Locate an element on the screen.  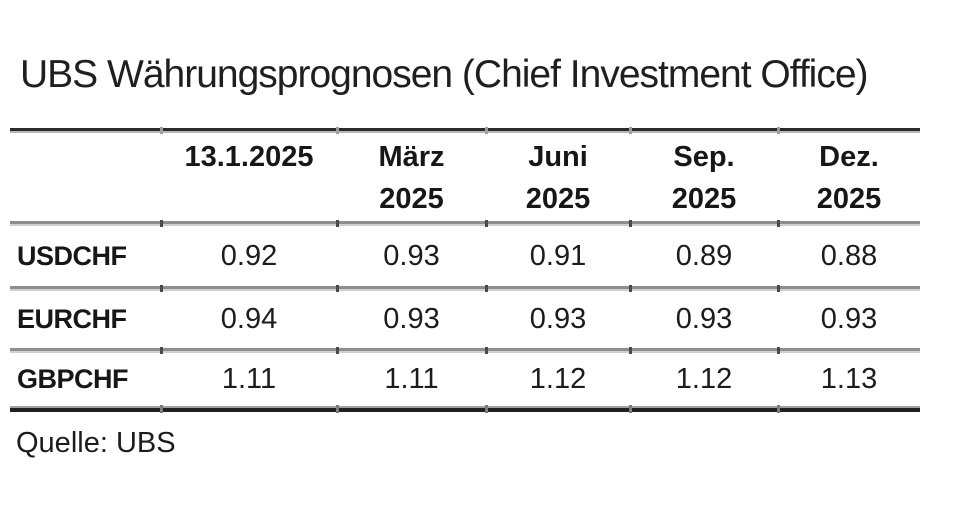
table-rule-top is located at coordinates (465, 130).